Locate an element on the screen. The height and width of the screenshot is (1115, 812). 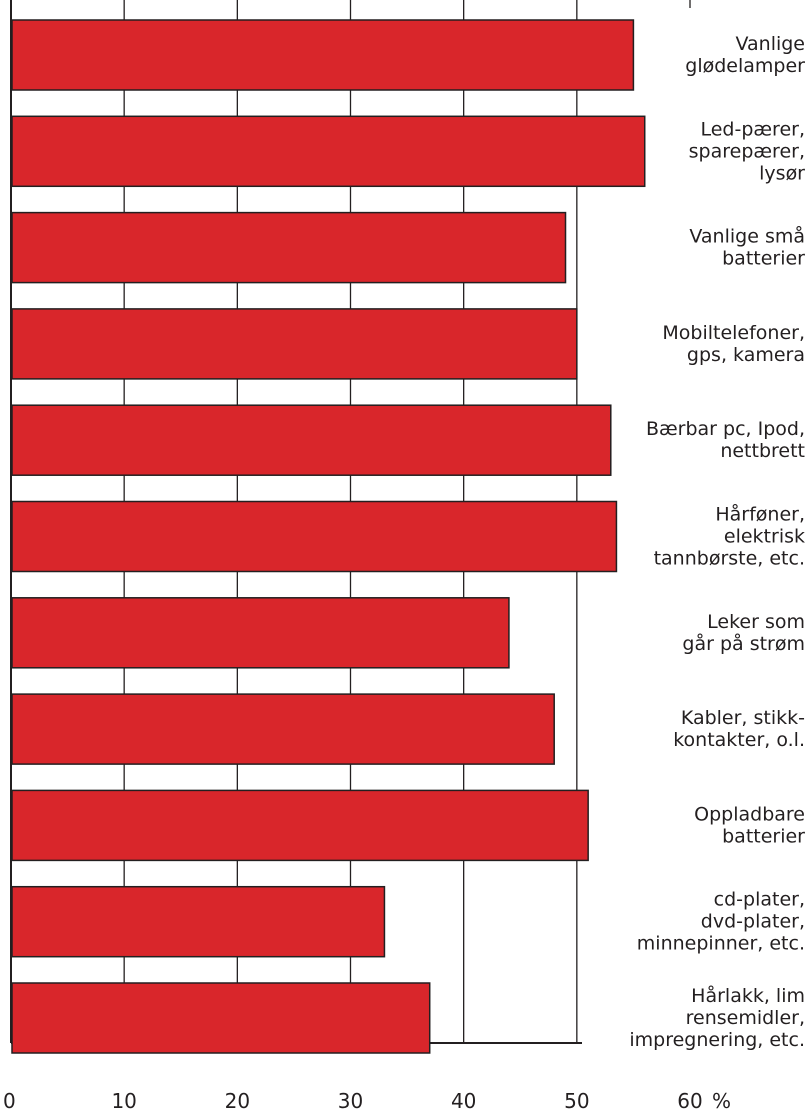
category-label: Vanlige glødelamper is located at coordinates (745, 55).